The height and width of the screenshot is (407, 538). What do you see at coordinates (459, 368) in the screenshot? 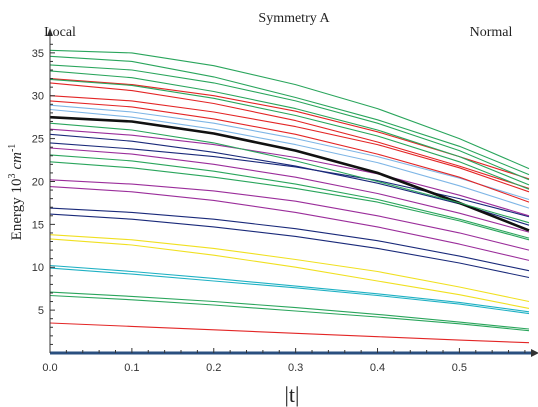
I see `x-tick-label: 0.5` at bounding box center [459, 368].